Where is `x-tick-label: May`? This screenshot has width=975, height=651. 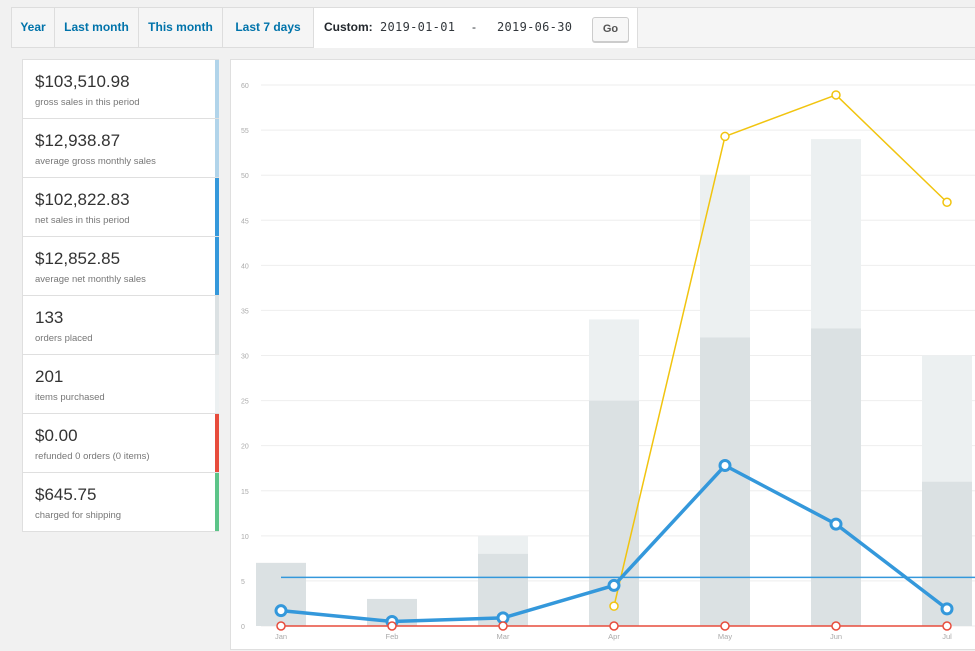
x-tick-label: May is located at coordinates (725, 636).